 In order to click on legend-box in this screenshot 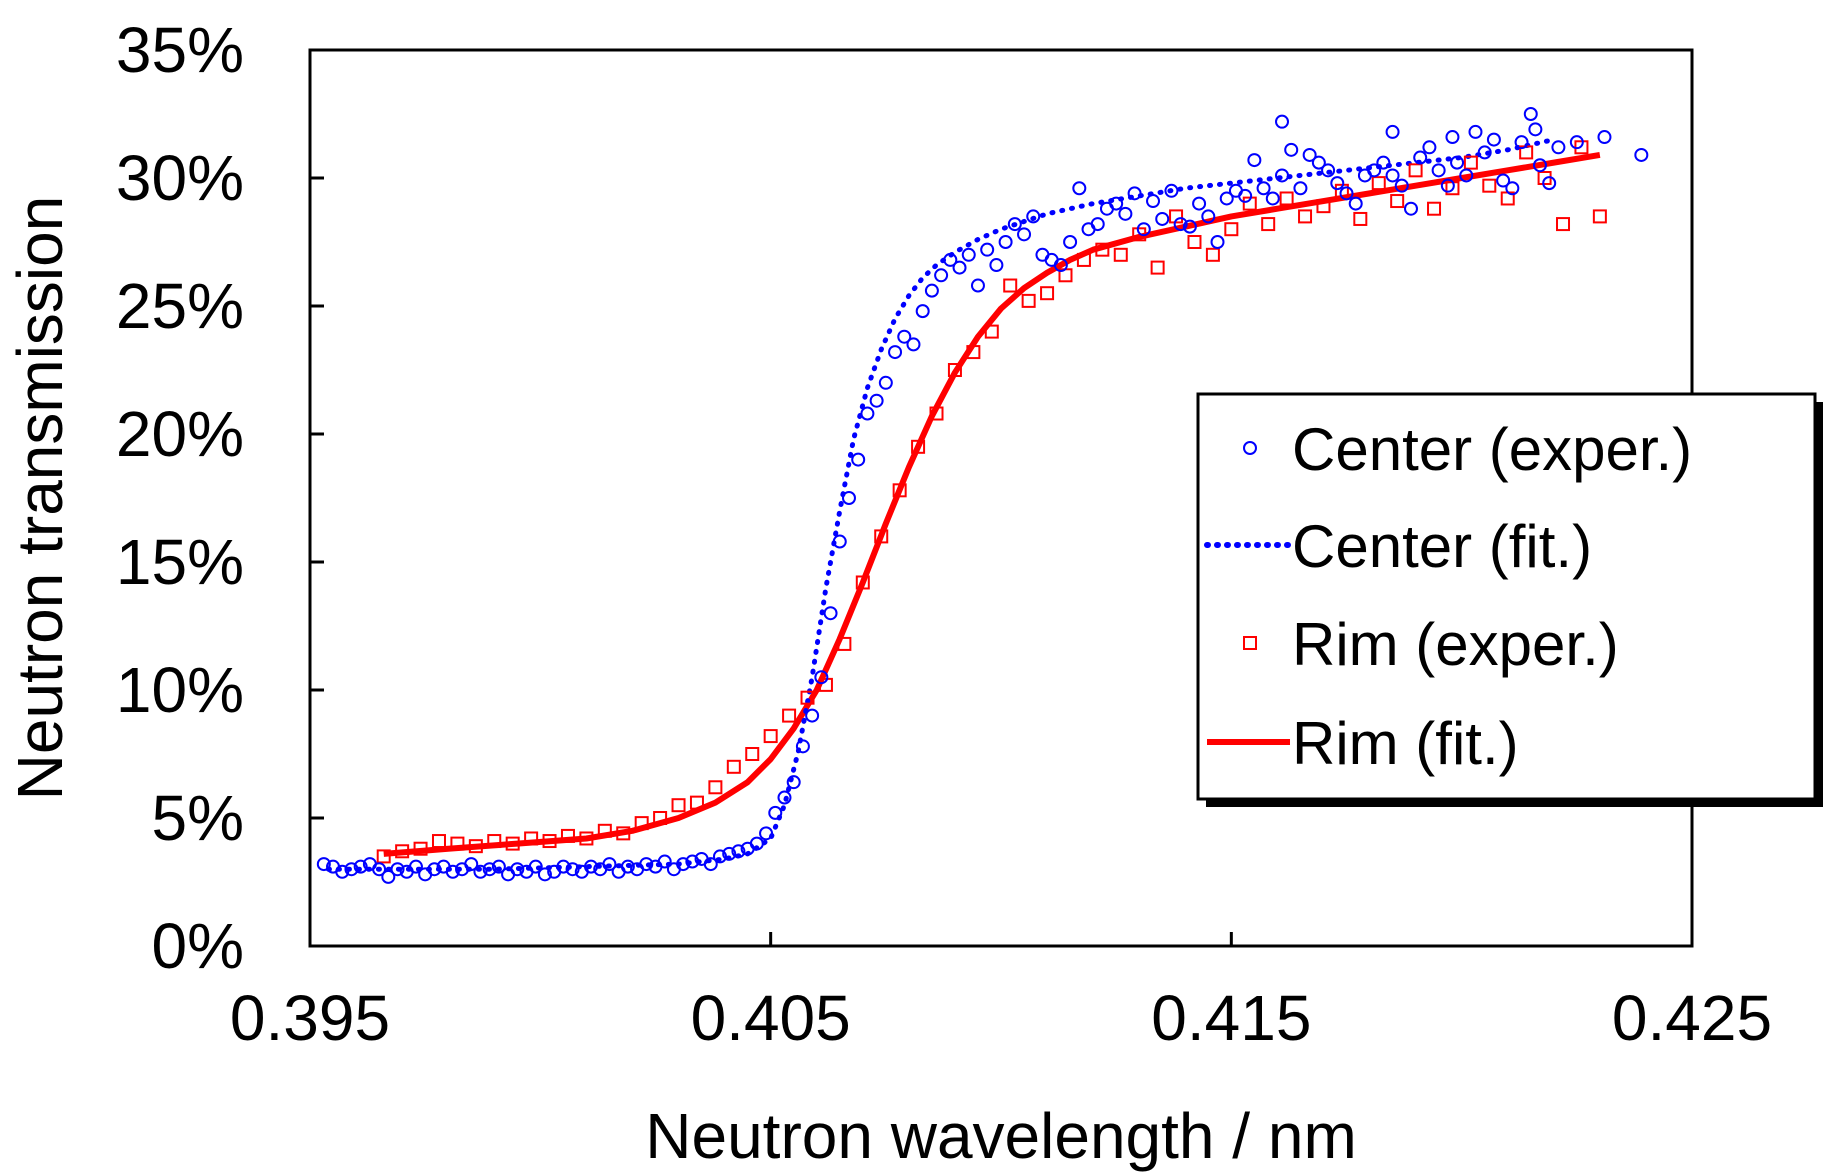, I will do `click(1506, 596)`.